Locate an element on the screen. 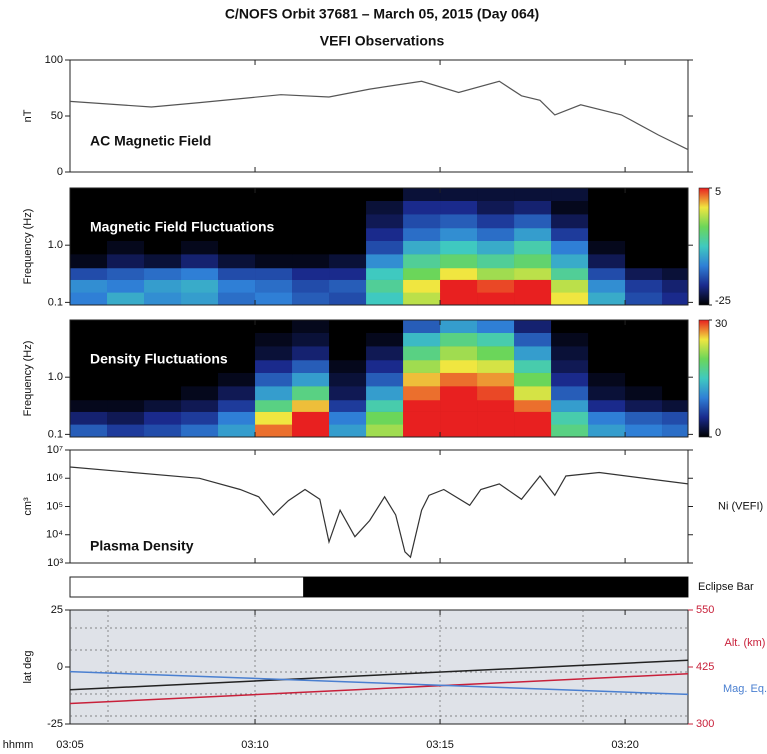 The image size is (767, 754). colorbar is located at coordinates (704, 378).